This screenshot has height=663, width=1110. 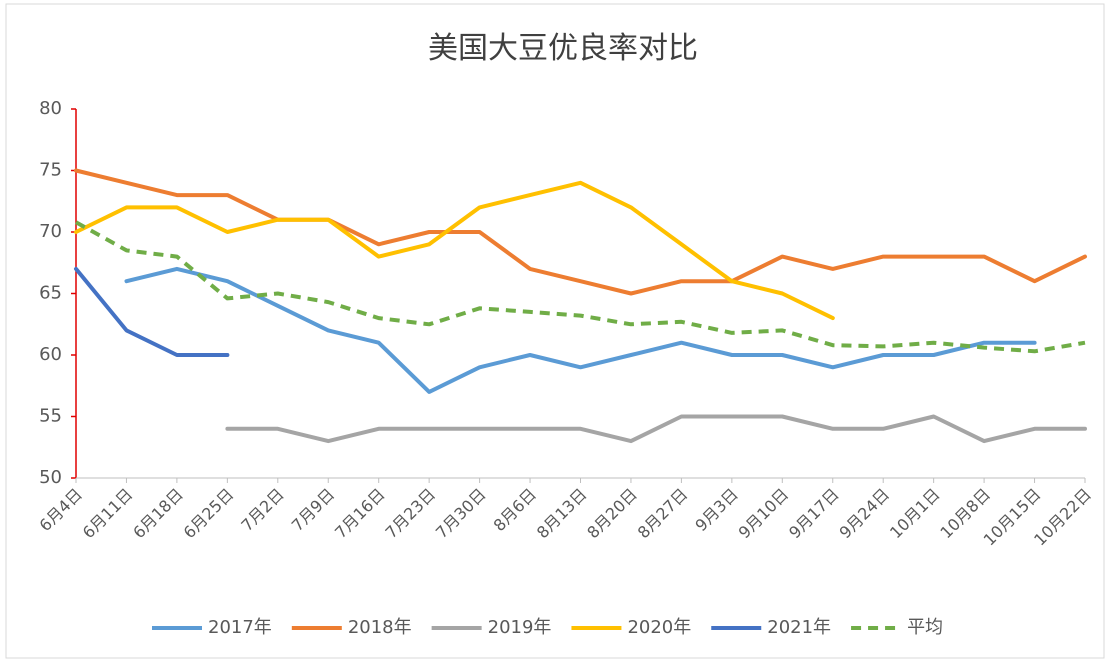 What do you see at coordinates (50, 354) in the screenshot?
I see `y-tick-label: 60` at bounding box center [50, 354].